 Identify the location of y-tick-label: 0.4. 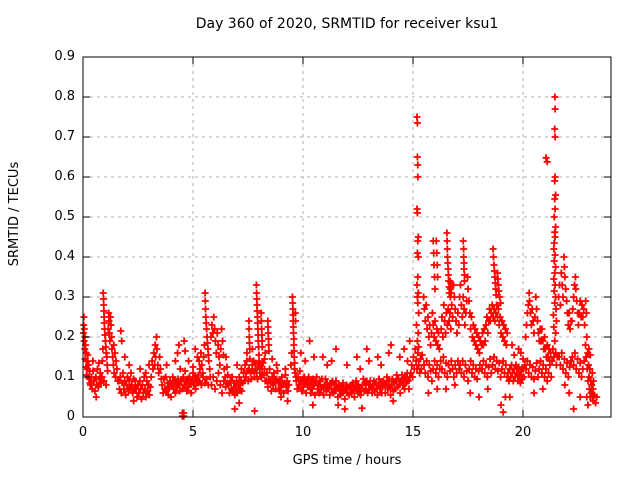
(64, 256).